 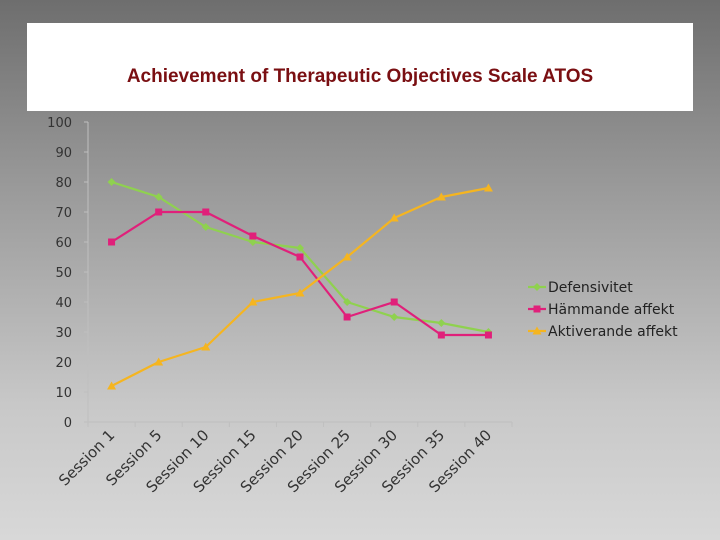 I want to click on legend-label: Aktiverande affekt, so click(x=613, y=332).